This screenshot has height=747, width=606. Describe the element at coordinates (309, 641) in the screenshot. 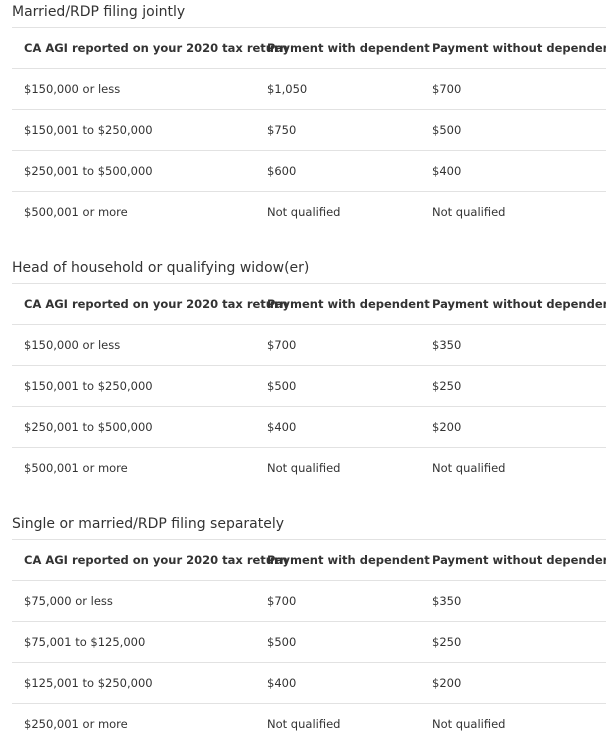

I see `table-row: $75,001 to $125,000 $500 $250` at that location.